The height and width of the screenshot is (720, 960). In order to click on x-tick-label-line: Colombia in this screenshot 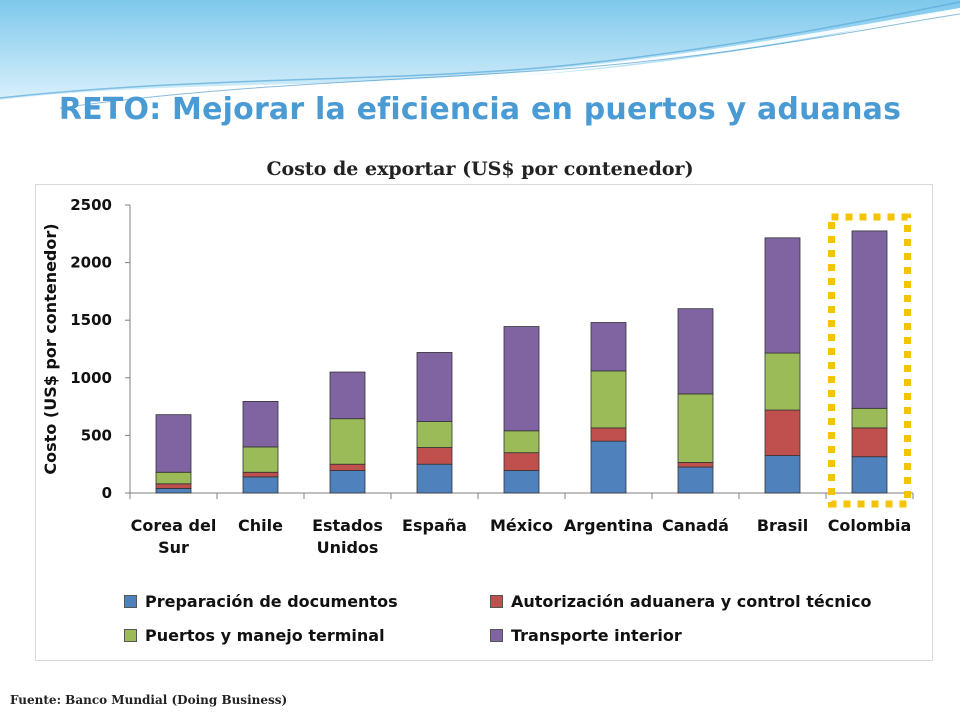, I will do `click(870, 525)`.